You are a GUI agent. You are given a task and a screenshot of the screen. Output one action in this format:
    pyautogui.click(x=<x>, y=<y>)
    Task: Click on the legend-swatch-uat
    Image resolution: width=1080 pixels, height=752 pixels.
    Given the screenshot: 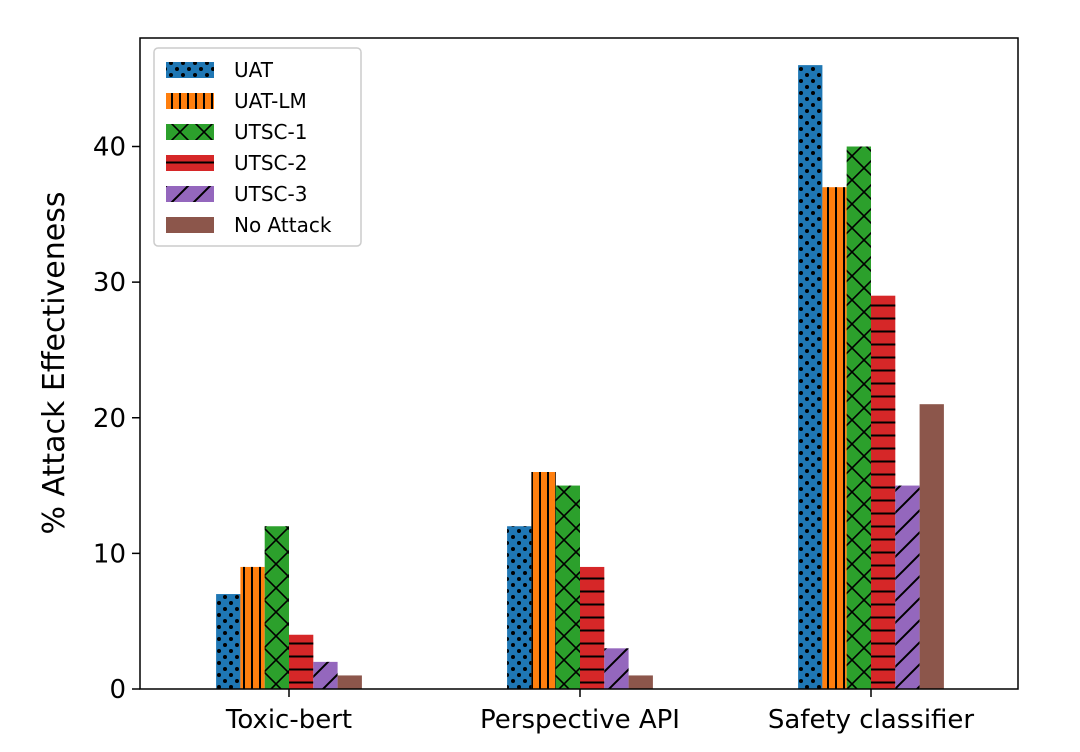 What is the action you would take?
    pyautogui.click(x=190, y=70)
    